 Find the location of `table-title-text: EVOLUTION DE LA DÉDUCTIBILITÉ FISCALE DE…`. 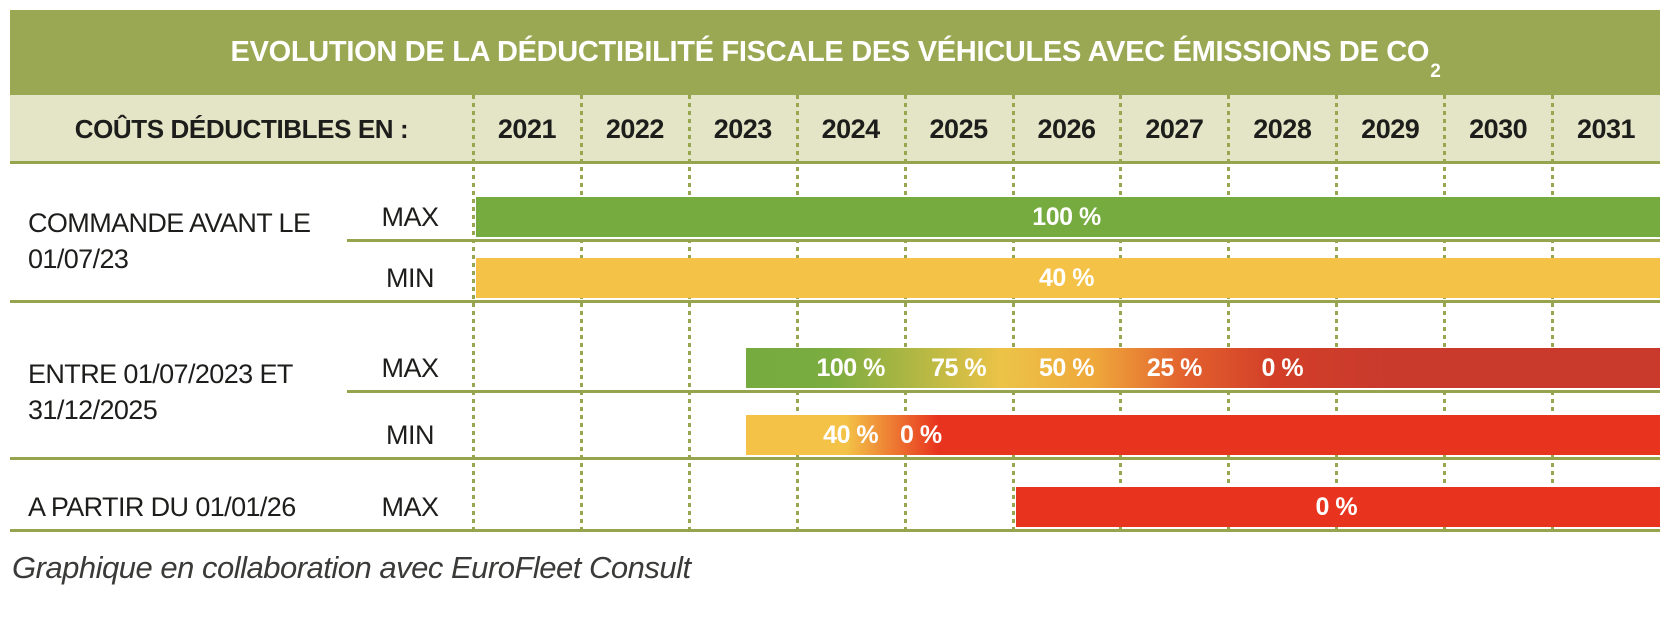

table-title-text: EVOLUTION DE LA DÉDUCTIBILITÉ FISCALE DE… is located at coordinates (830, 52).